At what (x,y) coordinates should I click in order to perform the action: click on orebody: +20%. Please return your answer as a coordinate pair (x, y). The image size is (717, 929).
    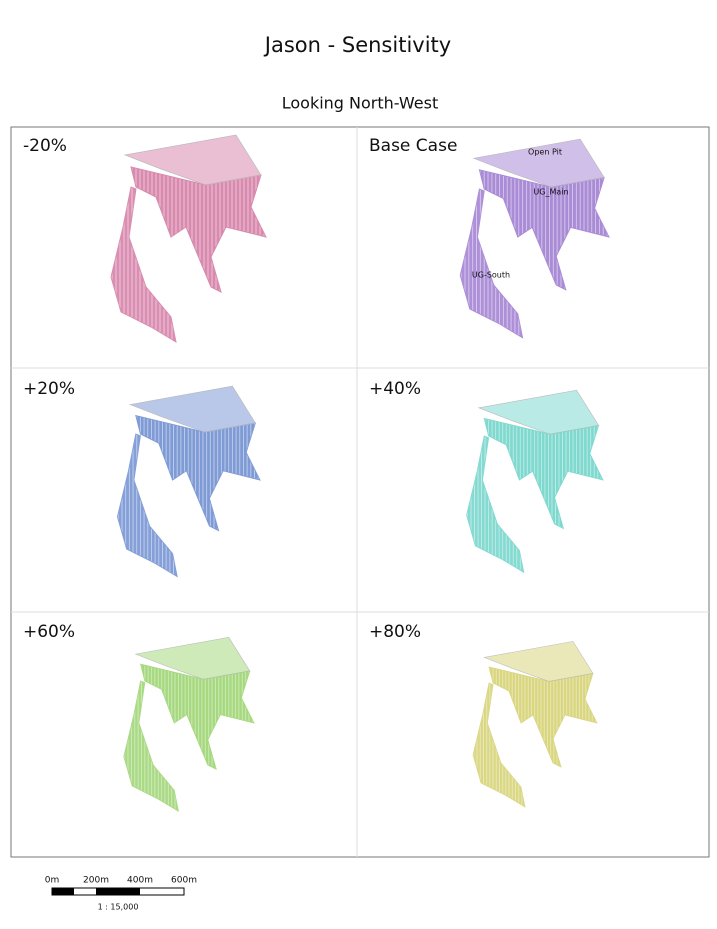
    Looking at the image, I should click on (142, 478).